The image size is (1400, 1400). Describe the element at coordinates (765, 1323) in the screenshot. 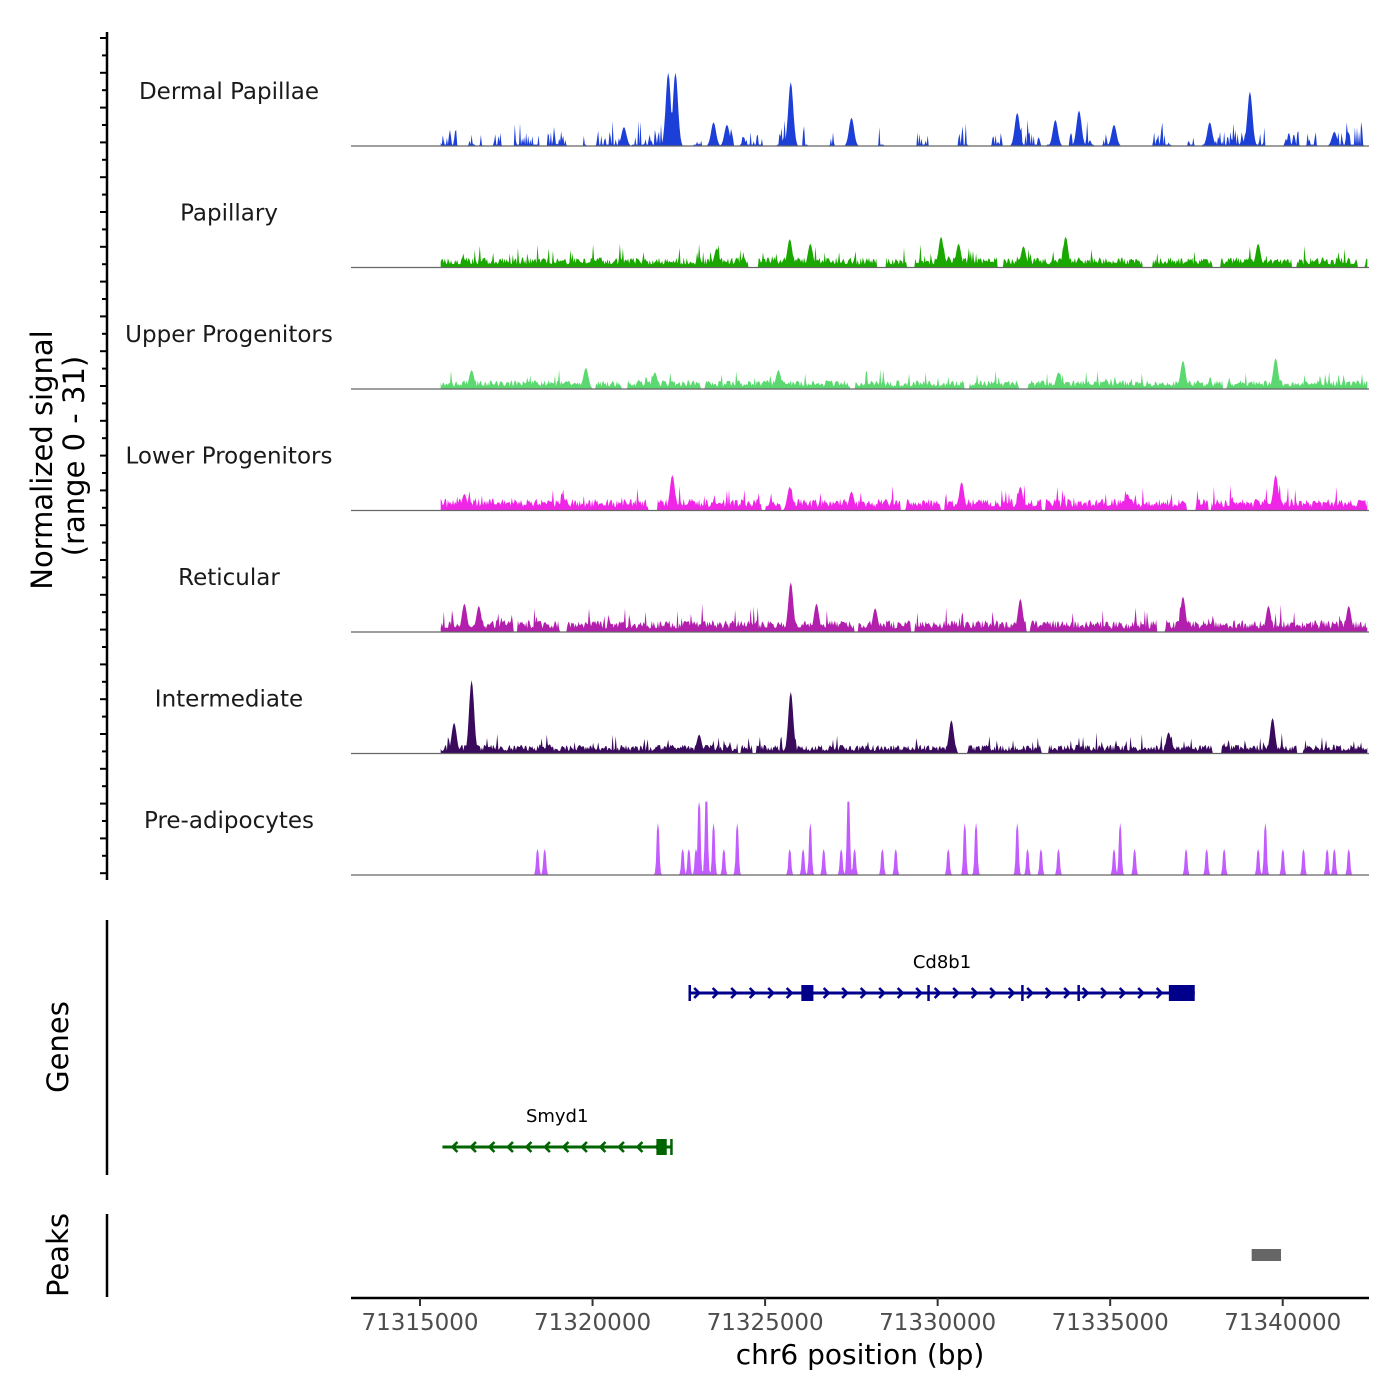

I see `x-axis-tick-label: 71325000` at that location.